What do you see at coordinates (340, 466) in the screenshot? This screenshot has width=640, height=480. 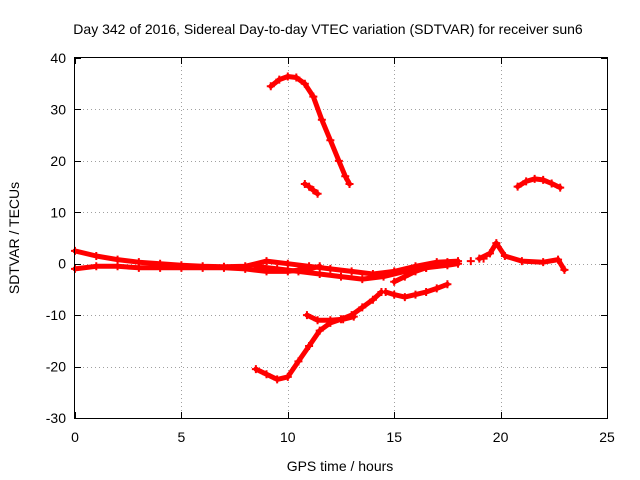 I see `x-axis-label: GPS time / hours` at bounding box center [340, 466].